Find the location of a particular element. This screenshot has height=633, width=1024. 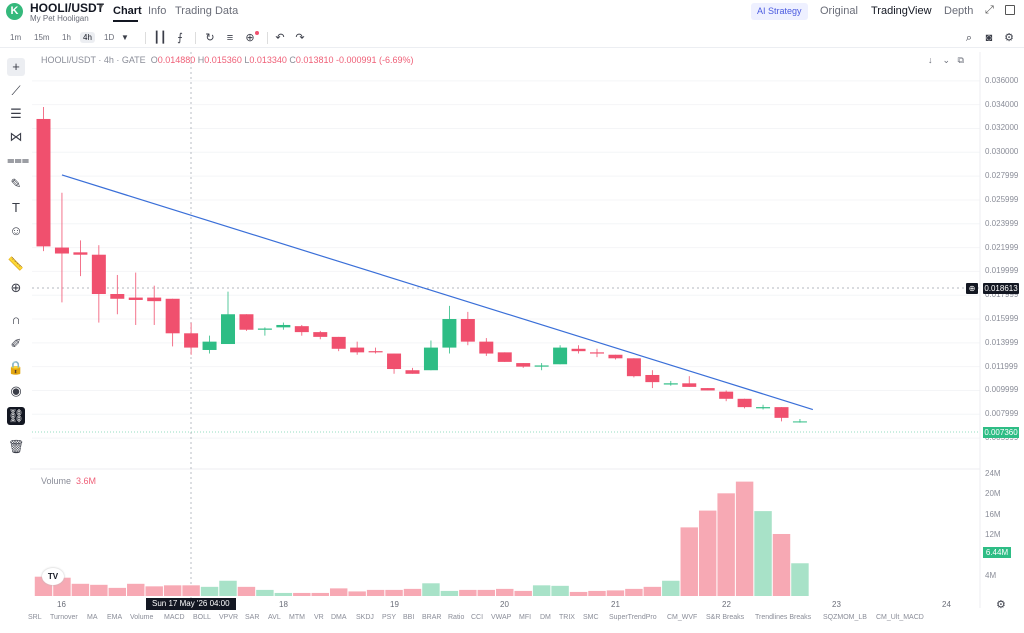

brush-icon: ✎ is located at coordinates (16, 183).